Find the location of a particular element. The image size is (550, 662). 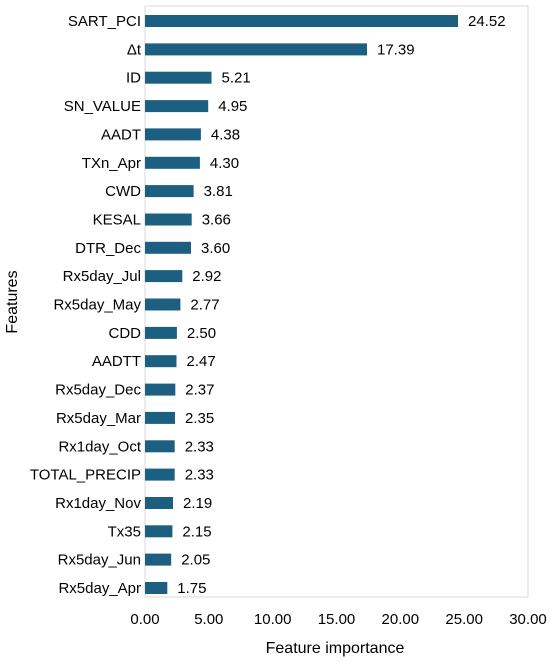

value-label: 4.95 is located at coordinates (232, 106).